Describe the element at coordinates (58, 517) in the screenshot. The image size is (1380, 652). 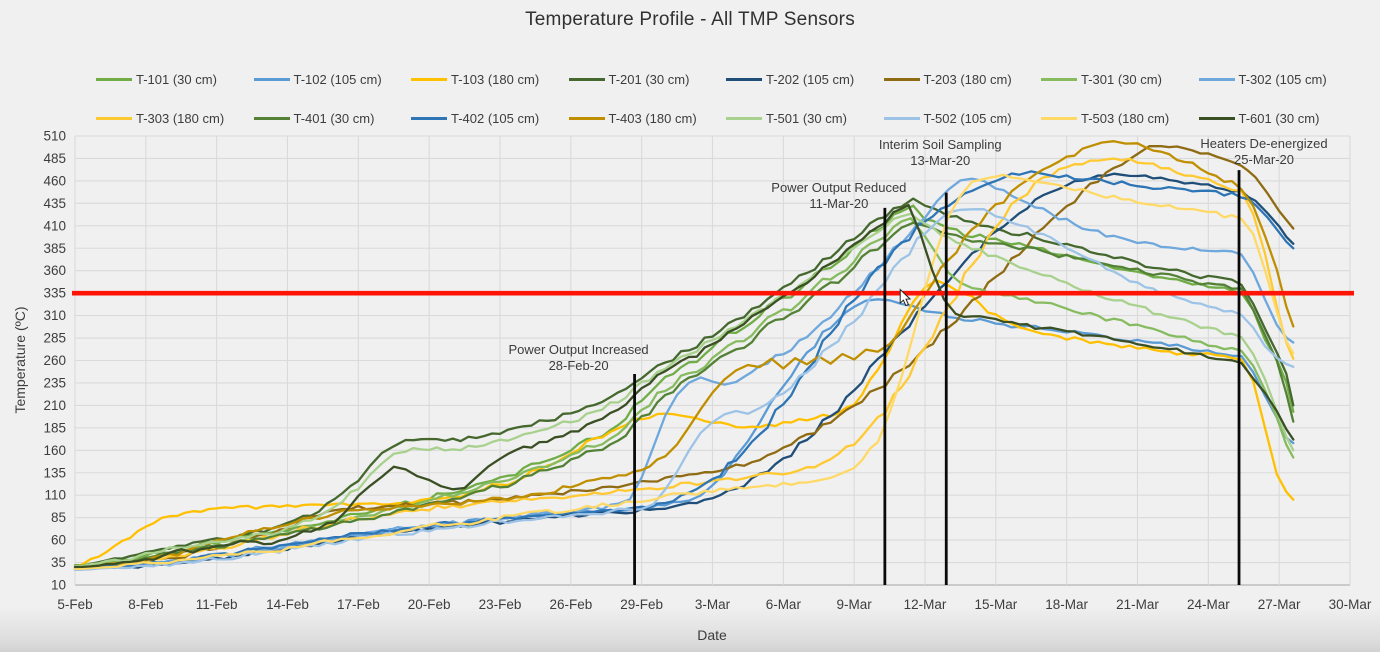
I see `y-tick-label: 85` at that location.